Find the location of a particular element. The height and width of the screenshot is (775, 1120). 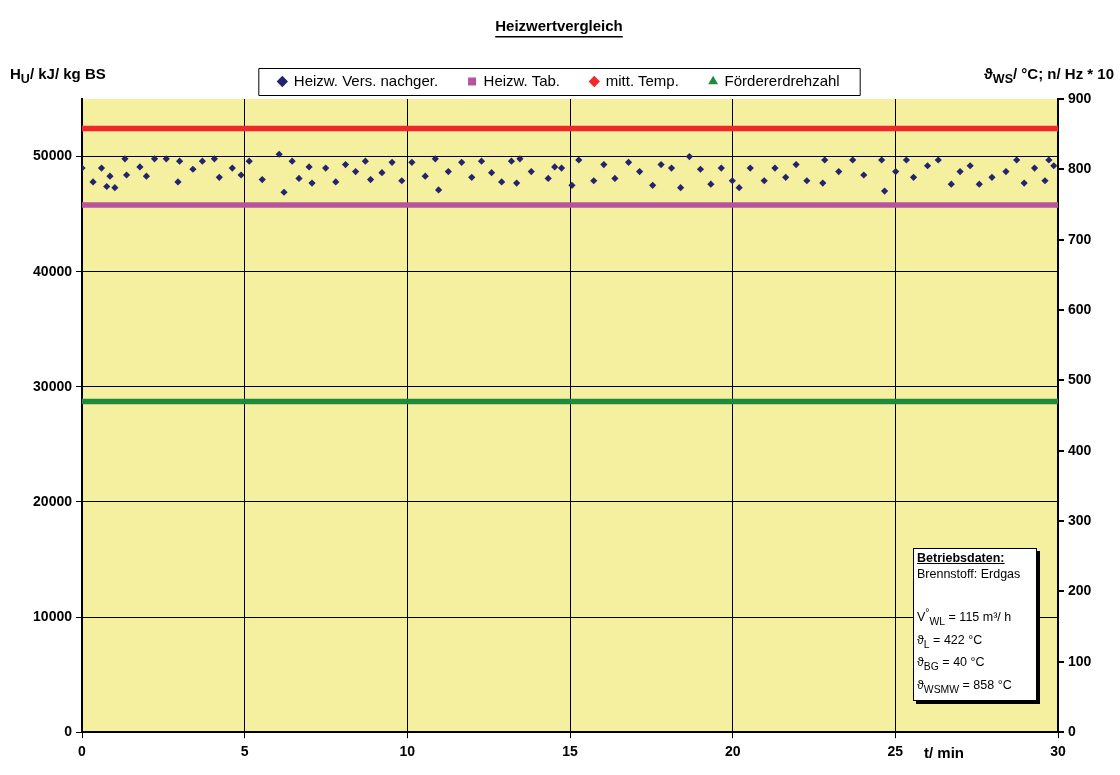

y2-tick-label: 200 is located at coordinates (1080, 590).